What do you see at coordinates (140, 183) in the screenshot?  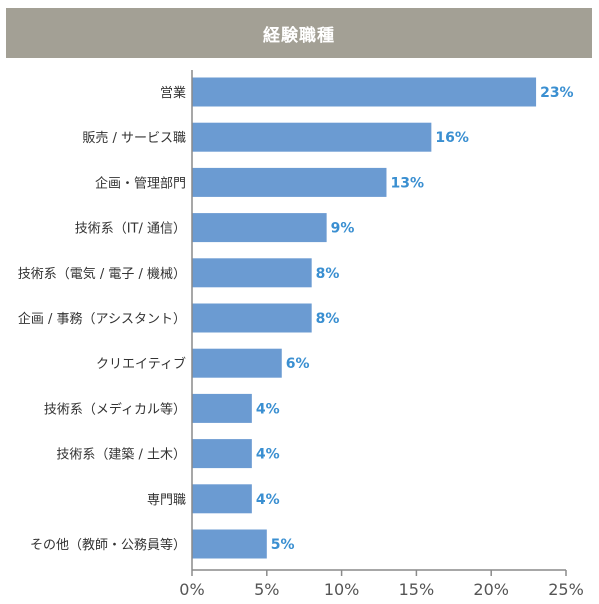 I see `category-label: 企画・管理部門` at bounding box center [140, 183].